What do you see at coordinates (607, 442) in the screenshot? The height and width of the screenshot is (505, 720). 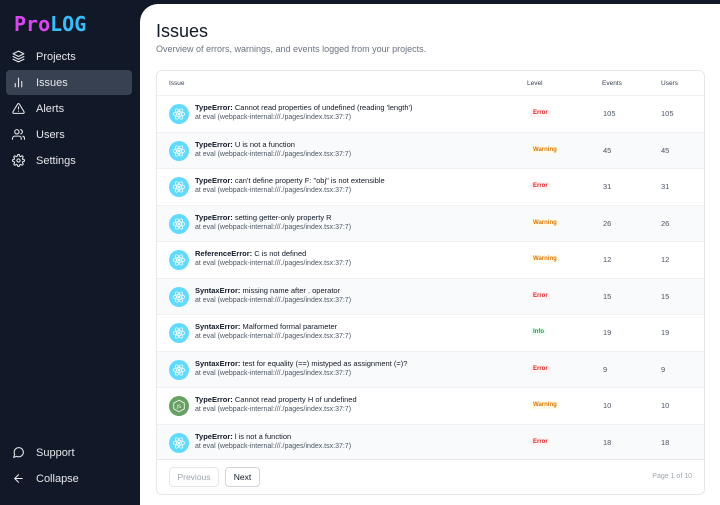 I see `events-count: 18` at bounding box center [607, 442].